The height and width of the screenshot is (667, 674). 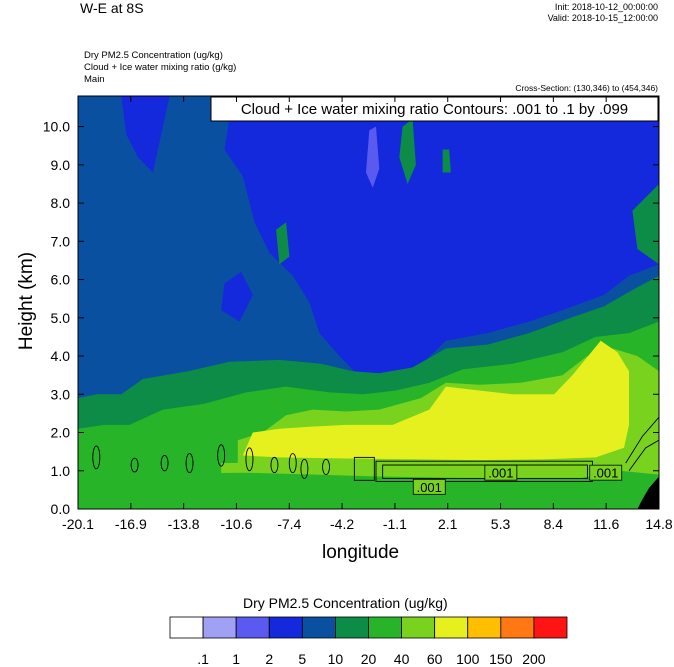 What do you see at coordinates (61, 394) in the screenshot?
I see `y-tick-label: 3.0` at bounding box center [61, 394].